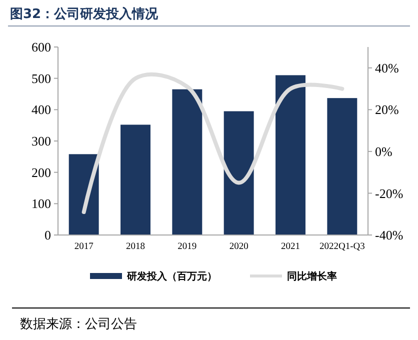 This screenshot has width=418, height=340. I want to click on y-tick-label: 400, so click(41, 110).